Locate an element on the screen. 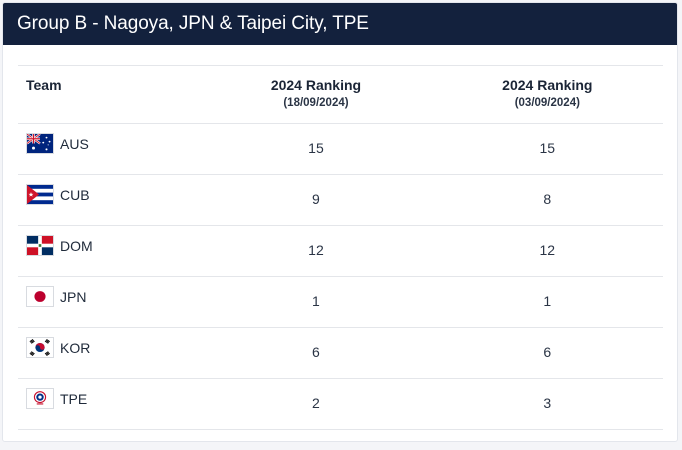 The image size is (682, 450). ranking-2-value: 8 is located at coordinates (547, 200).